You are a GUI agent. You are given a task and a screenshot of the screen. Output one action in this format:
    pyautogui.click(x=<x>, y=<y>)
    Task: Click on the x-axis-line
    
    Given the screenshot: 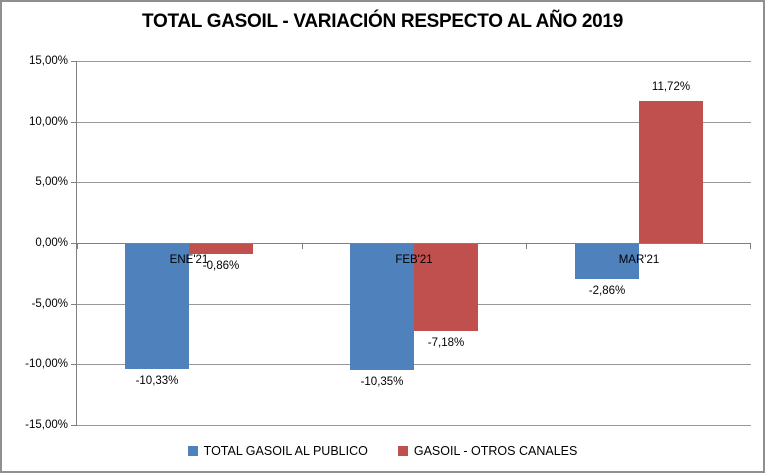 What is the action you would take?
    pyautogui.click(x=414, y=243)
    